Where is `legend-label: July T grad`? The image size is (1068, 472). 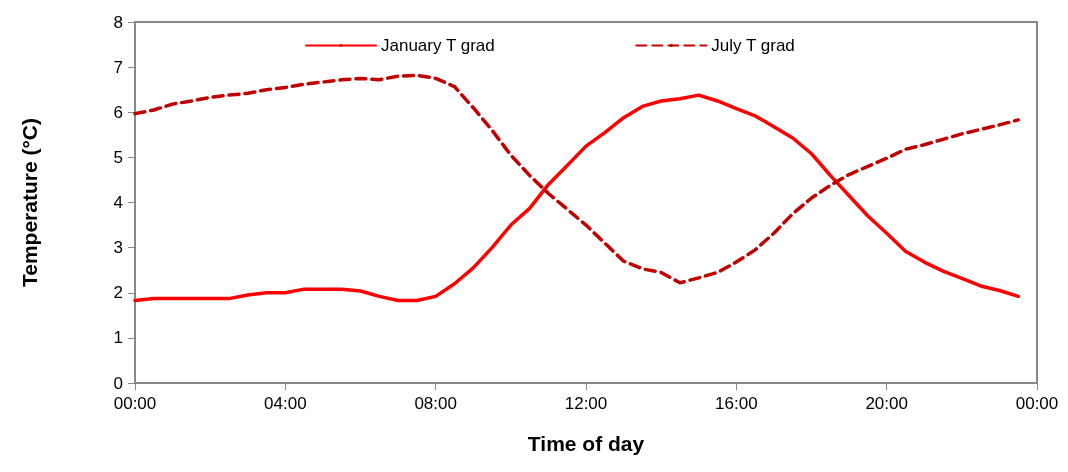 legend-label: July T grad is located at coordinates (753, 45).